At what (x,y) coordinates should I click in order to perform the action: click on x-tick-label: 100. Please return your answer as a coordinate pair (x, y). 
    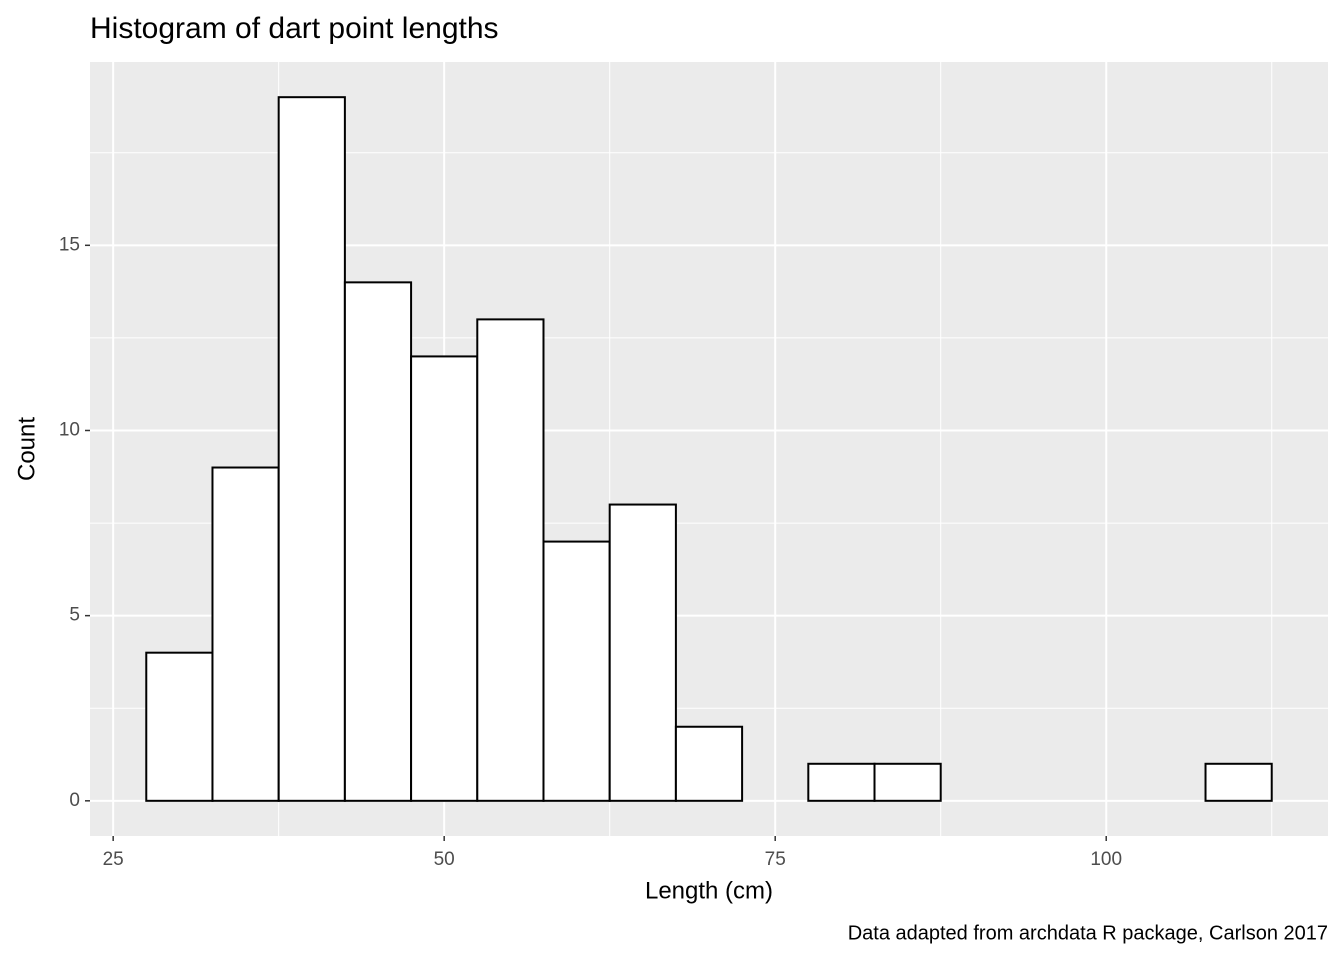
    Looking at the image, I should click on (1106, 859).